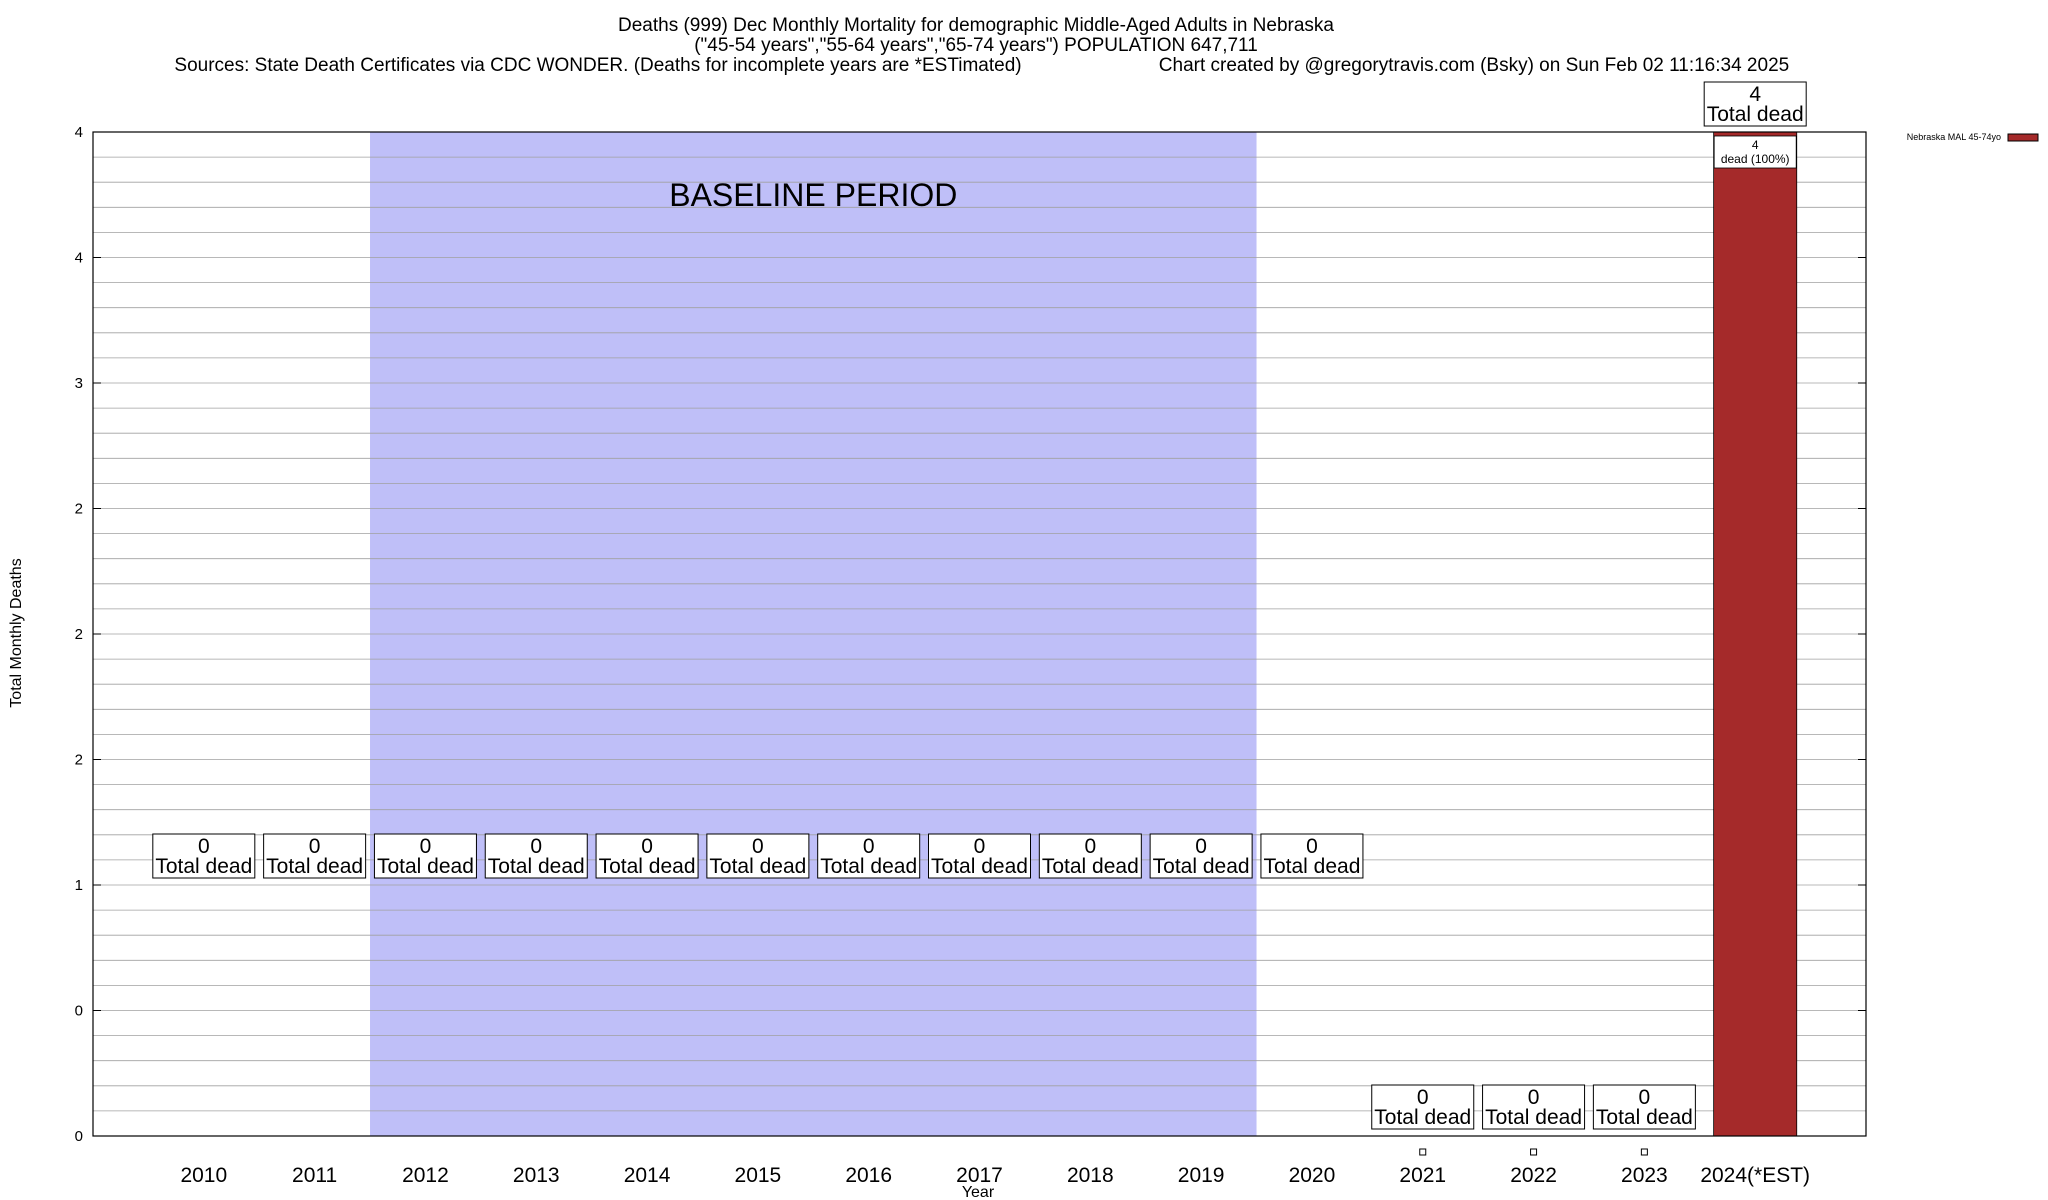 Image resolution: width=2048 pixels, height=1200 pixels. I want to click on y-axis-label: Total Monthly Deaths, so click(16, 632).